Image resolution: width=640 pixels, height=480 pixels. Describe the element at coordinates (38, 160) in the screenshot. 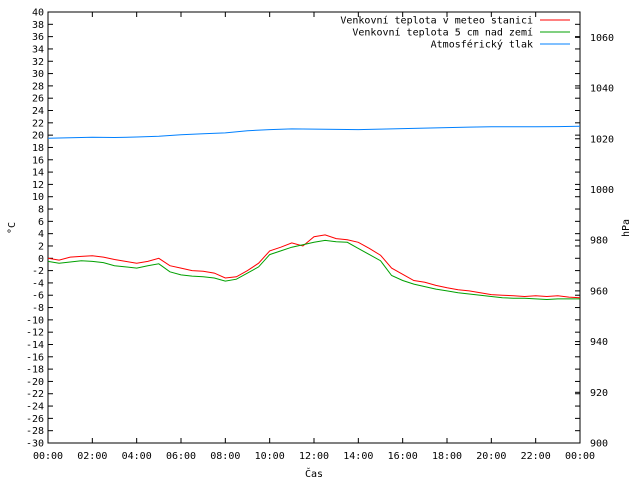

I see `y-tick-label: 16` at that location.